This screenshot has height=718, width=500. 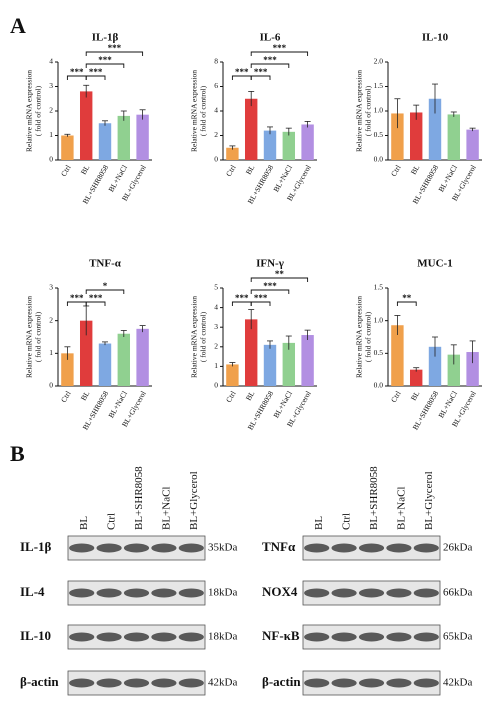 I want to click on chart-title: IFN-γ, so click(x=270, y=264).